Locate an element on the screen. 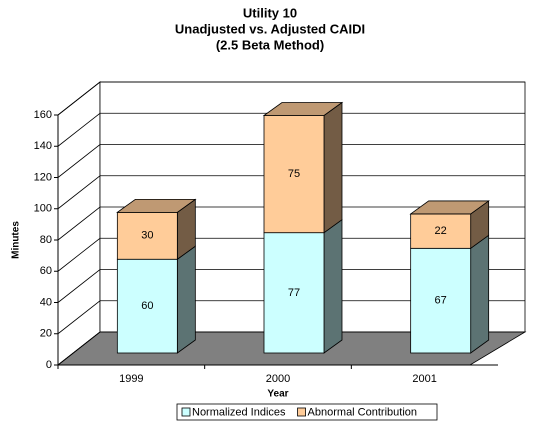 The image size is (540, 424). y-axis-title: Minutes is located at coordinates (16, 240).